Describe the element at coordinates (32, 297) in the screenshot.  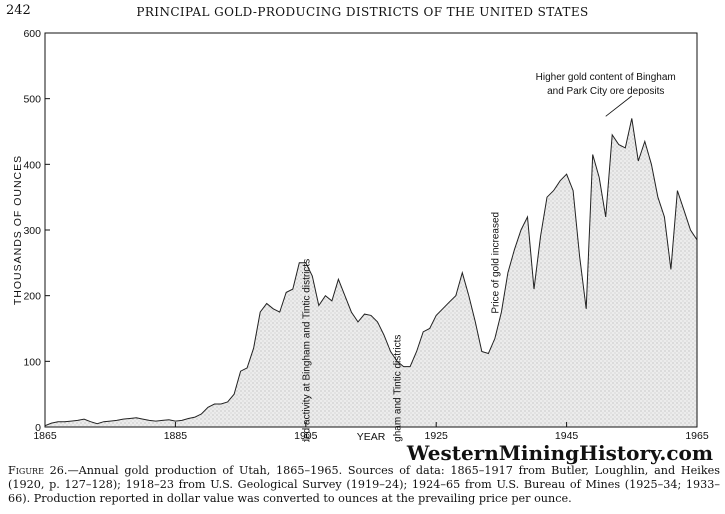
I see `y-tick-label: 200` at that location.